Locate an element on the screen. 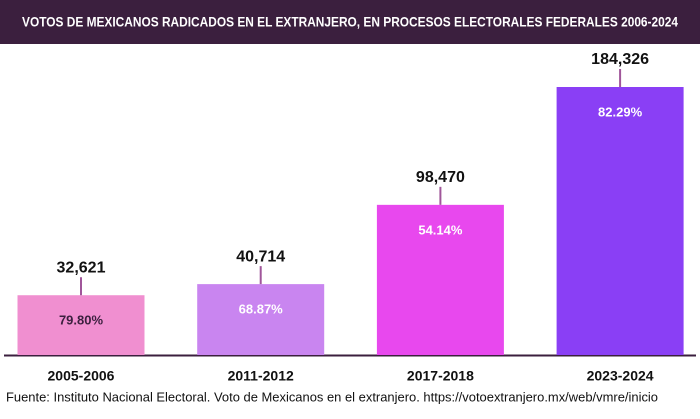 Image resolution: width=700 pixels, height=419 pixels. value-label: 184,326 is located at coordinates (620, 59).